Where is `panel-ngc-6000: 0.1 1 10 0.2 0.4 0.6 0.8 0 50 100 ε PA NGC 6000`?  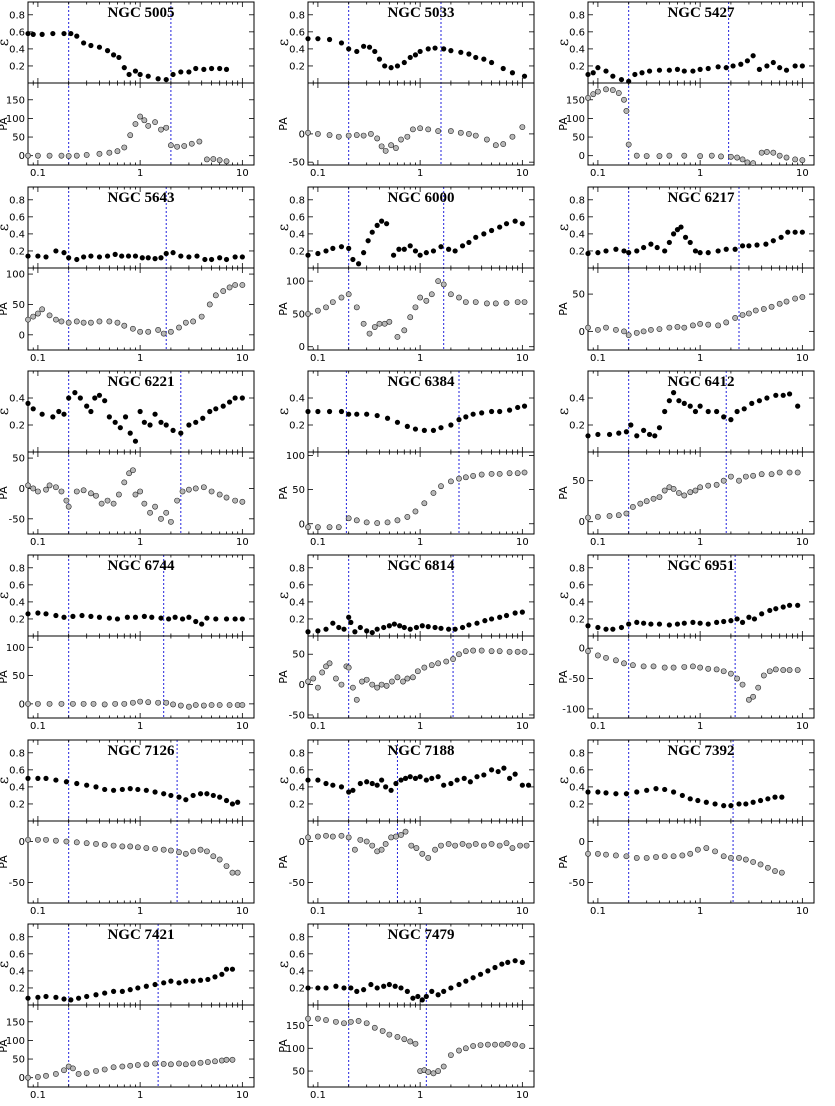
panel-ngc-6000: 0.1 1 10 0.2 0.4 0.6 0.8 0 50 100 ε PA NGC 6000 is located at coordinates (405, 275).